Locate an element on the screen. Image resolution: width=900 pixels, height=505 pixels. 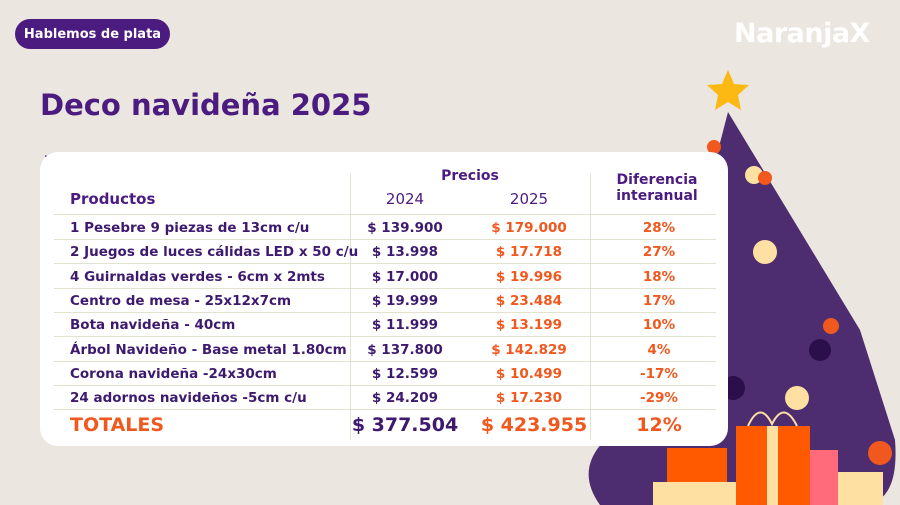
price-2025-cell: $ 10.499 is located at coordinates (529, 373).